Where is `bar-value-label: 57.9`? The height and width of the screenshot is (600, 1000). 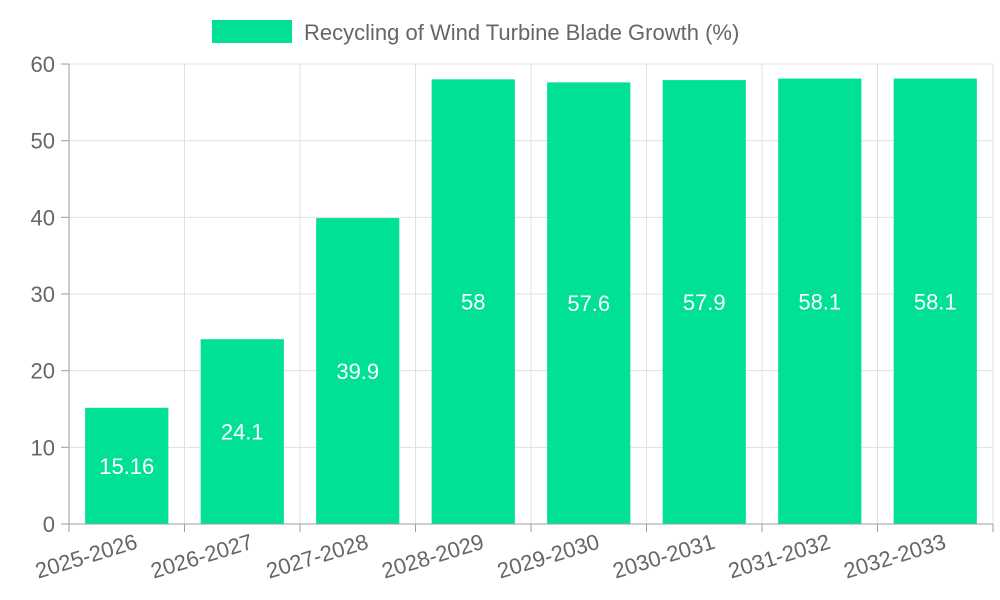
bar-value-label: 57.9 is located at coordinates (704, 302).